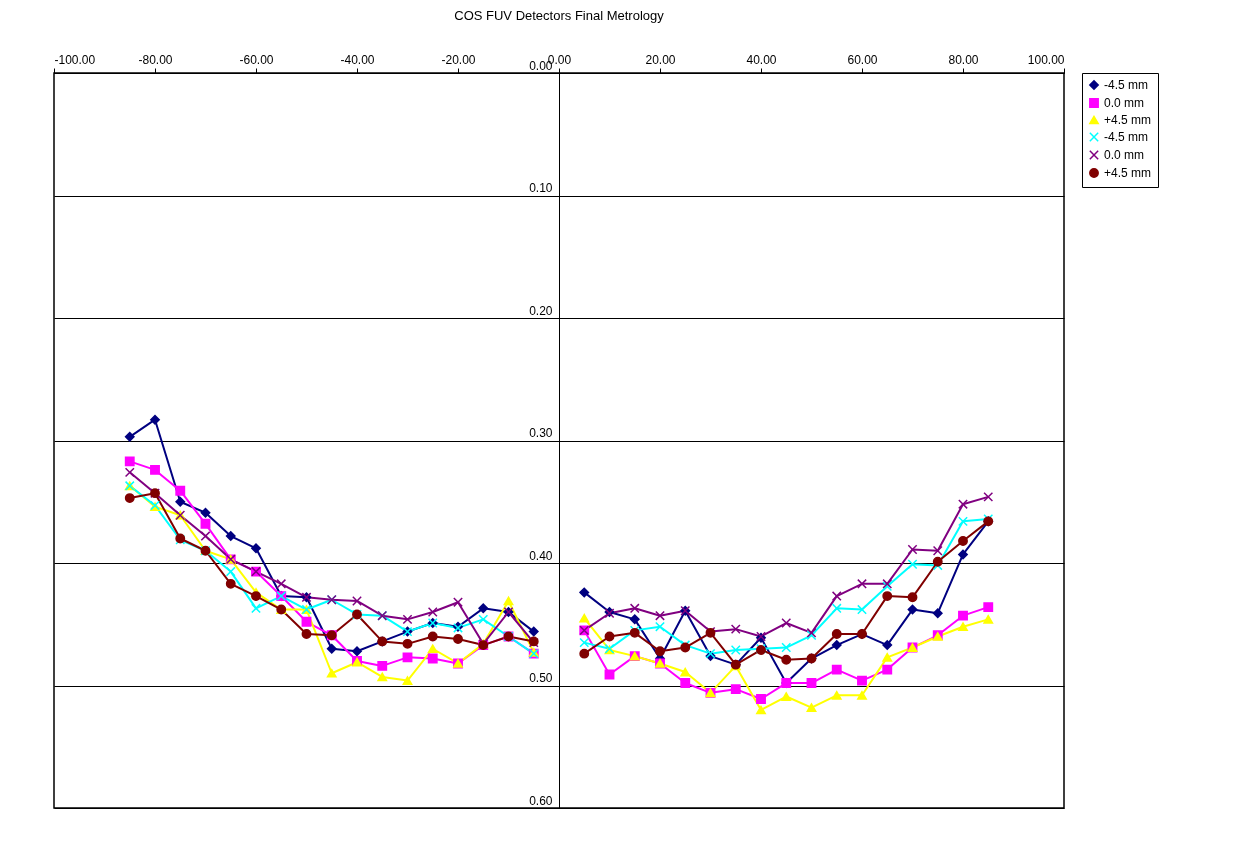 This screenshot has height=844, width=1237. What do you see at coordinates (963, 59) in the screenshot?
I see `x-tick-label: 80.00` at bounding box center [963, 59].